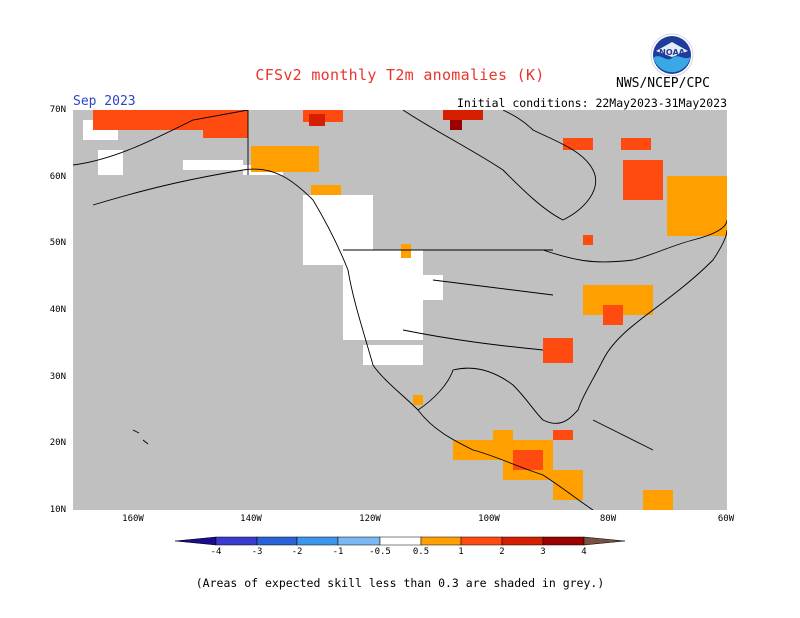 This screenshot has width=800, height=618. What do you see at coordinates (543, 552) in the screenshot?
I see `legend-label-pos3: 3` at bounding box center [543, 552].